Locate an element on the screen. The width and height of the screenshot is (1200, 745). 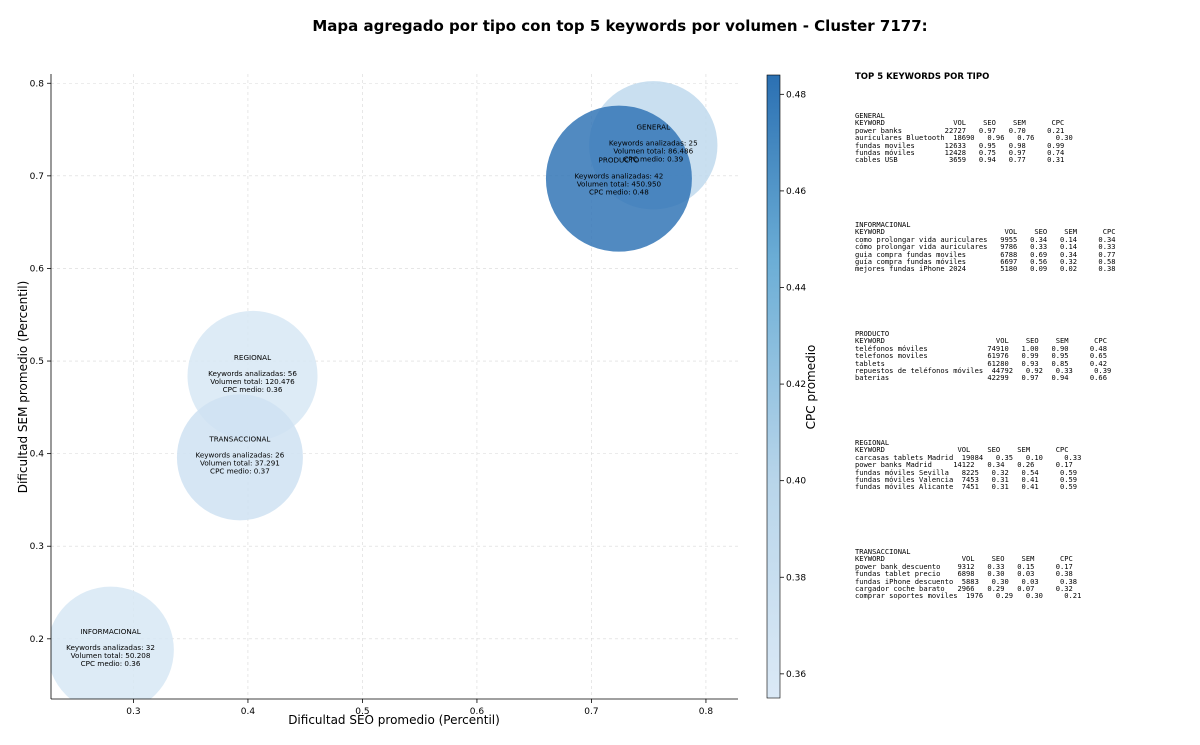
y-tick-label: 0.2 is located at coordinates (37, 640).